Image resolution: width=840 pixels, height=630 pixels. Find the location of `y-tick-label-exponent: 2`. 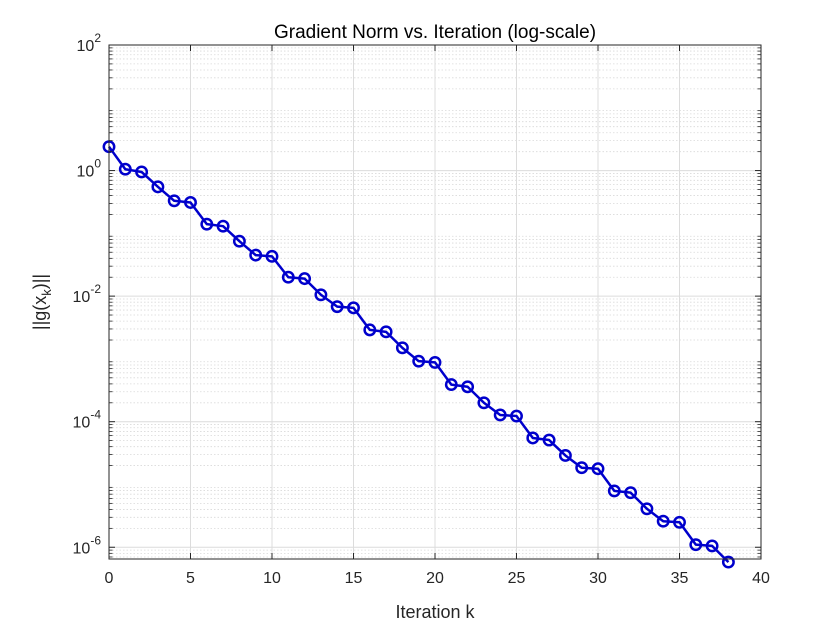

y-tick-label-exponent: 2 is located at coordinates (97, 38).